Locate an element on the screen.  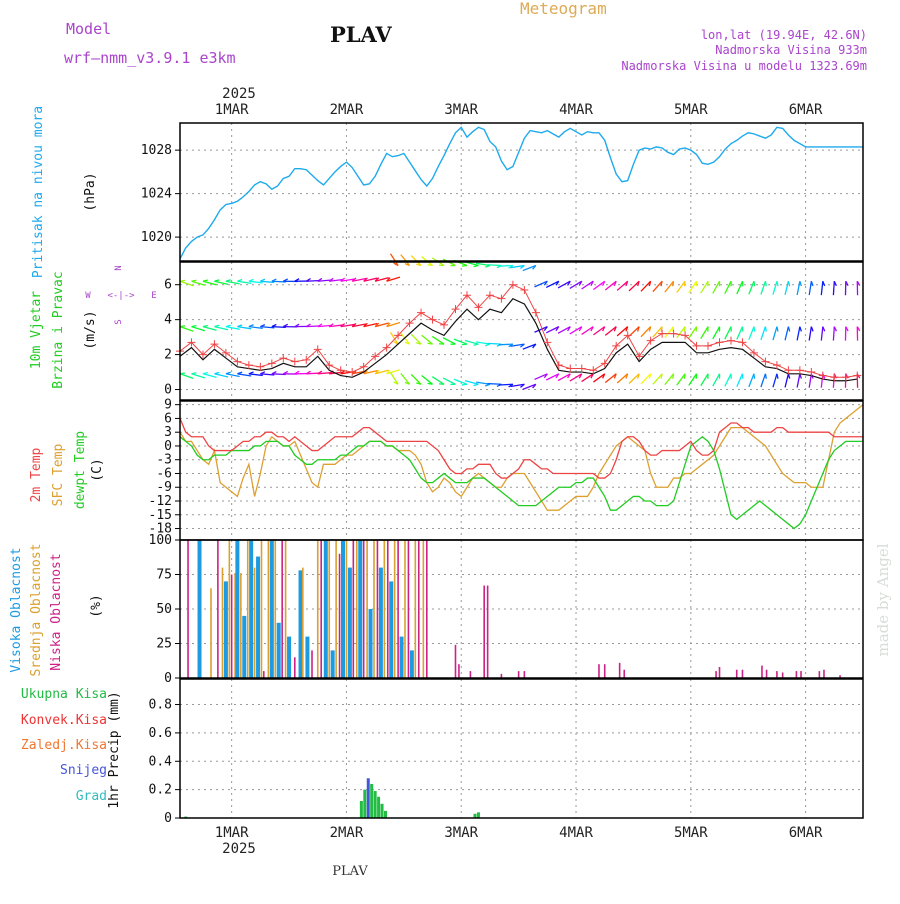
y-tick-label: 75 is located at coordinates (164, 575).